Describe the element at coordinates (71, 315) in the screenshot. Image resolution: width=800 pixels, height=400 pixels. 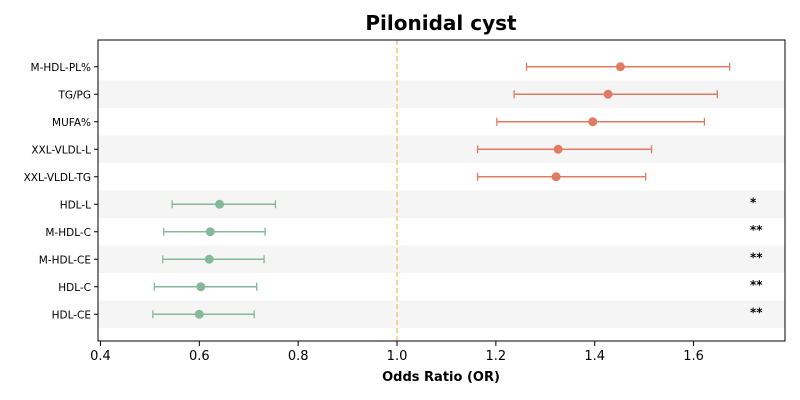
I see `y-tick-label: HDL-CE` at that location.